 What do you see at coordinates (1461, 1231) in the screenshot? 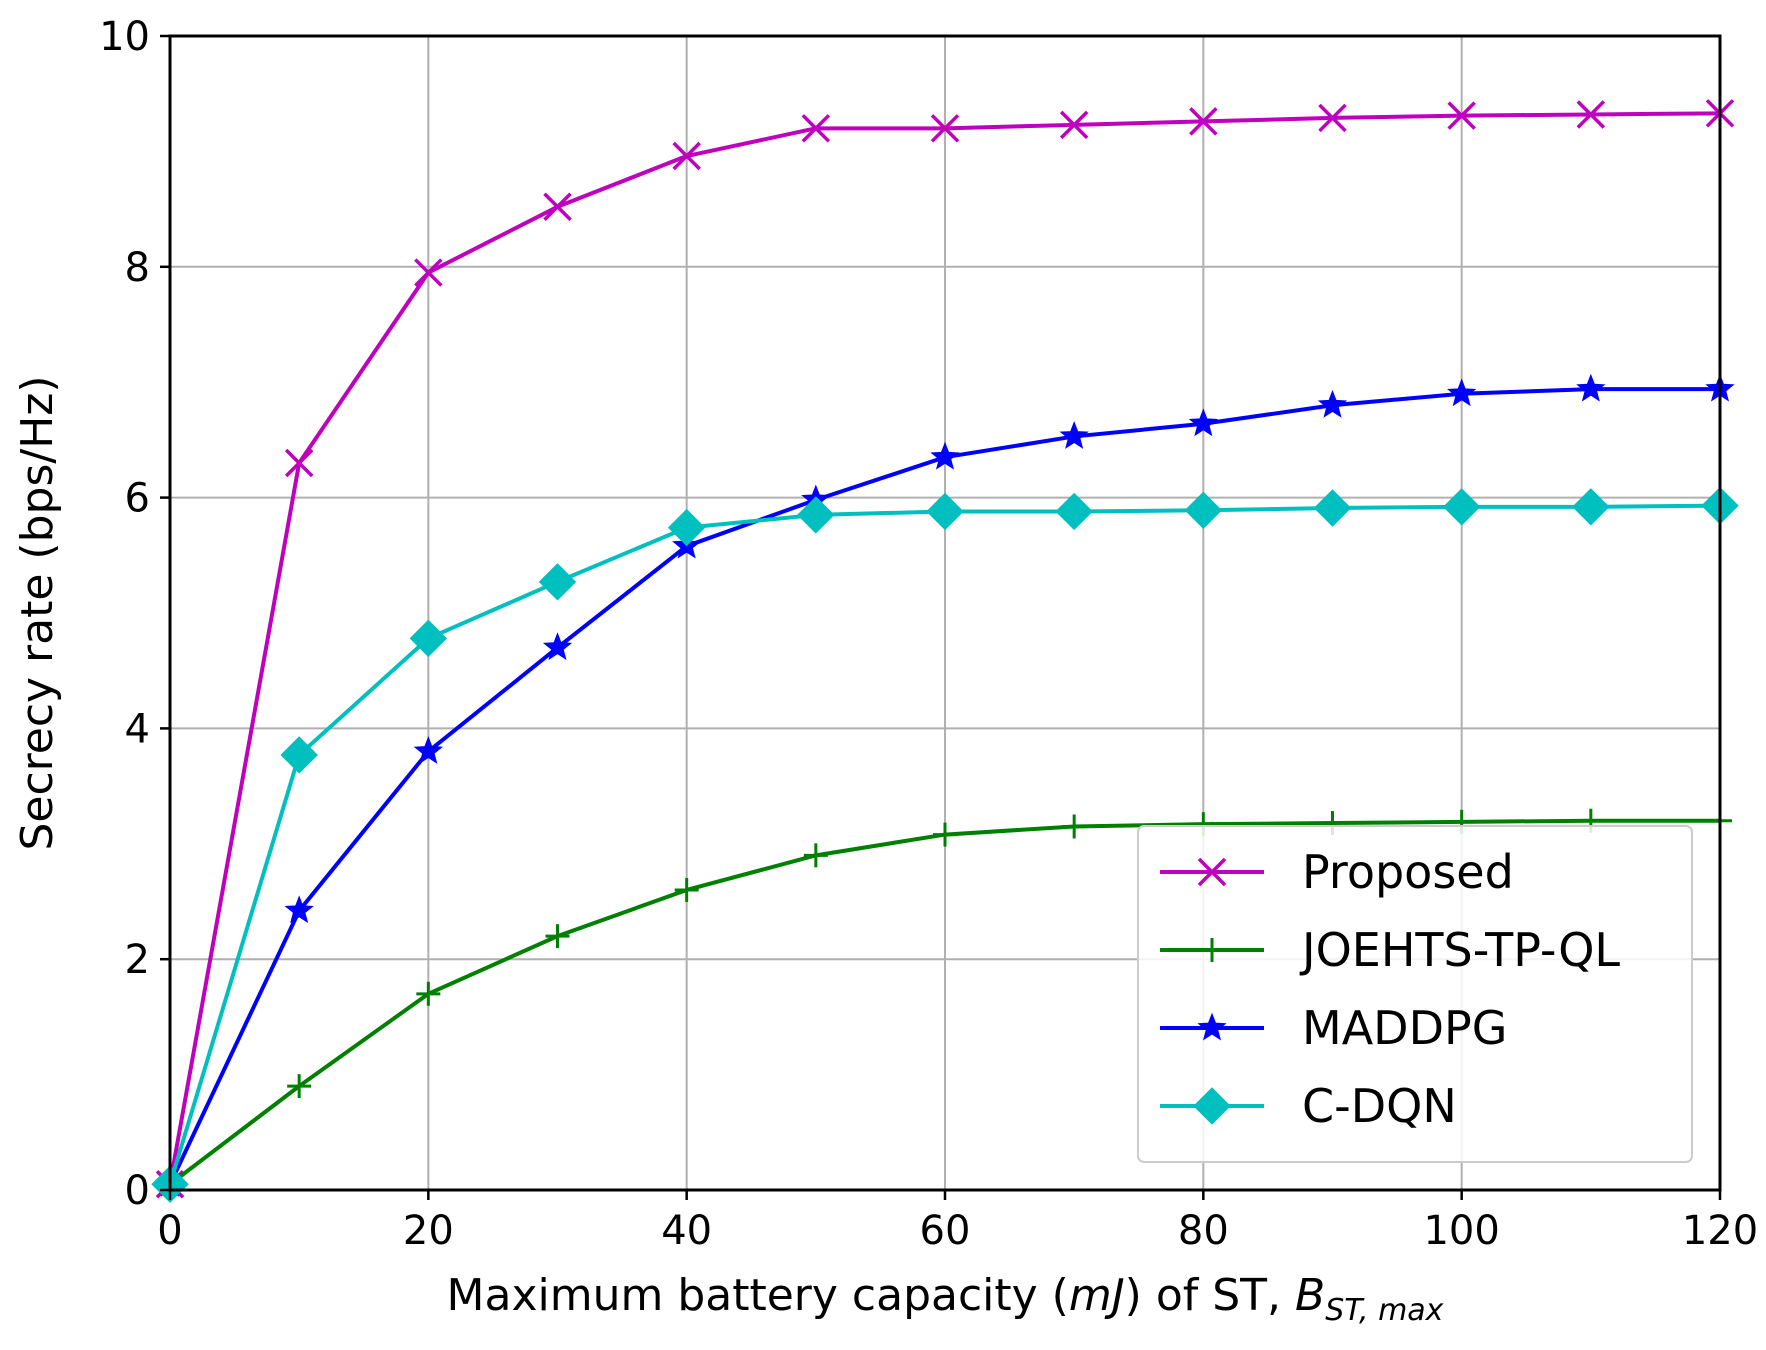
I see `x-tick-label: 100` at bounding box center [1461, 1231].